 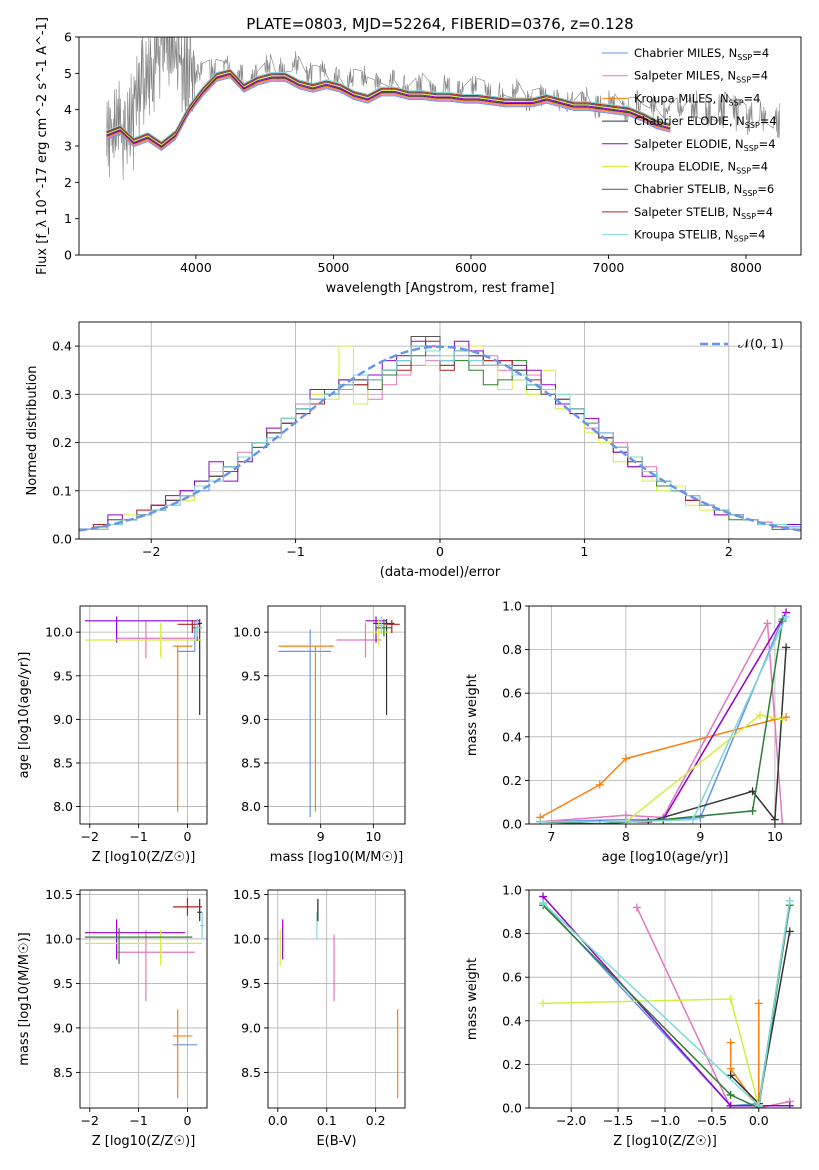 I want to click on x-tick-label: 5000, so click(x=334, y=267).